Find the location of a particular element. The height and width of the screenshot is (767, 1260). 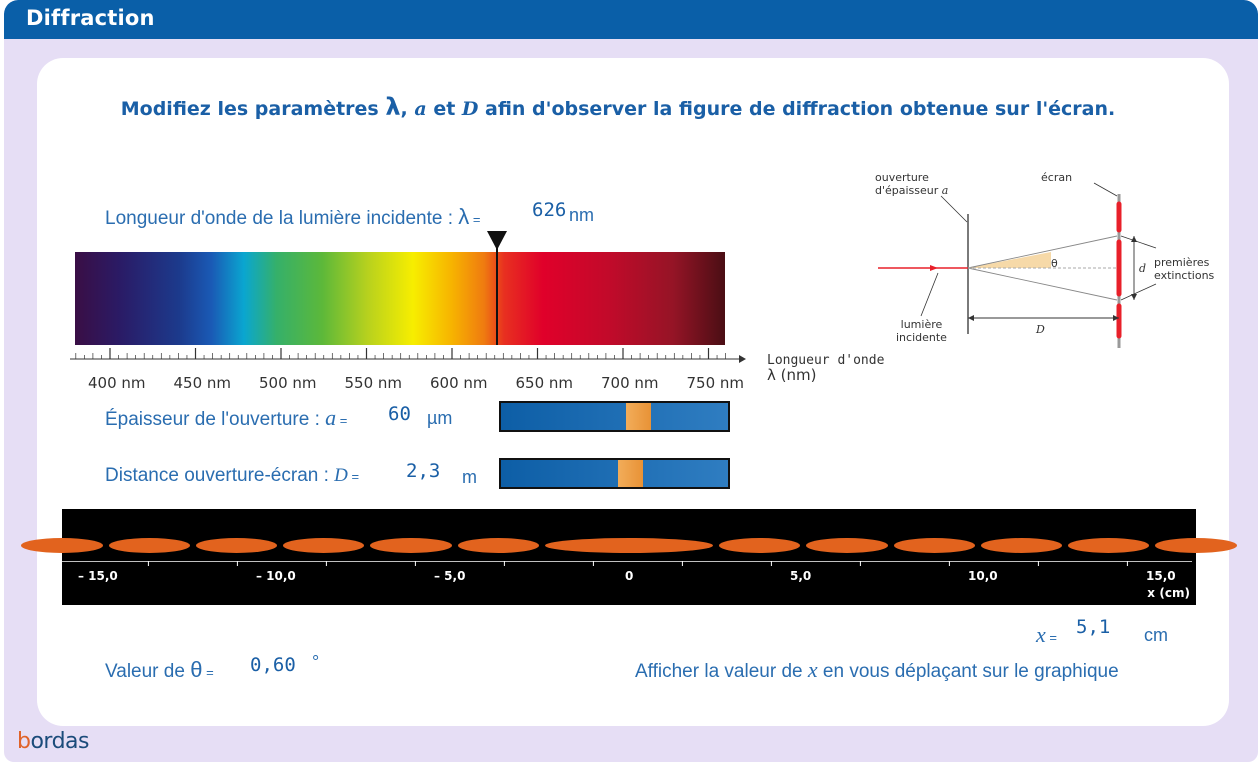

distance-slider is located at coordinates (614, 473).